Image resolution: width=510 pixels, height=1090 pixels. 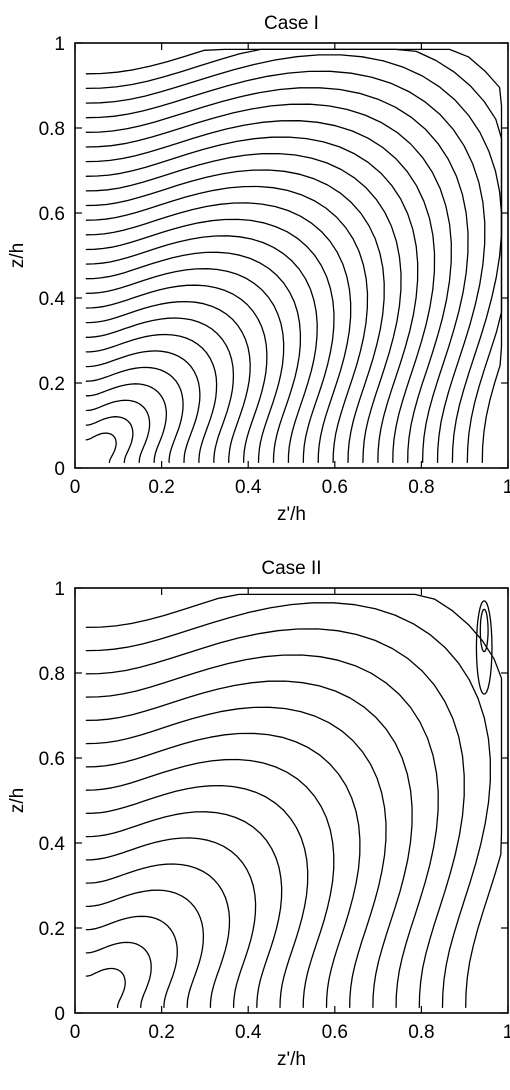 What do you see at coordinates (52, 257) in the screenshot?
I see `y-tick-labels-case-1: 0 0.2 0.4 0.6 0.8 1` at bounding box center [52, 257].